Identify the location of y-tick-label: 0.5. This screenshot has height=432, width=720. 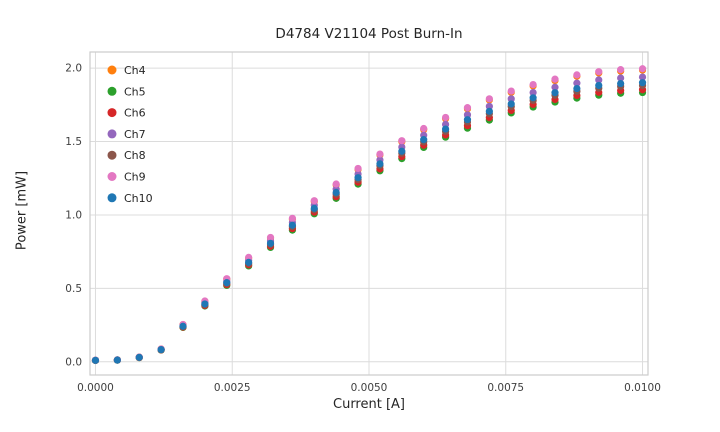
(73, 289).